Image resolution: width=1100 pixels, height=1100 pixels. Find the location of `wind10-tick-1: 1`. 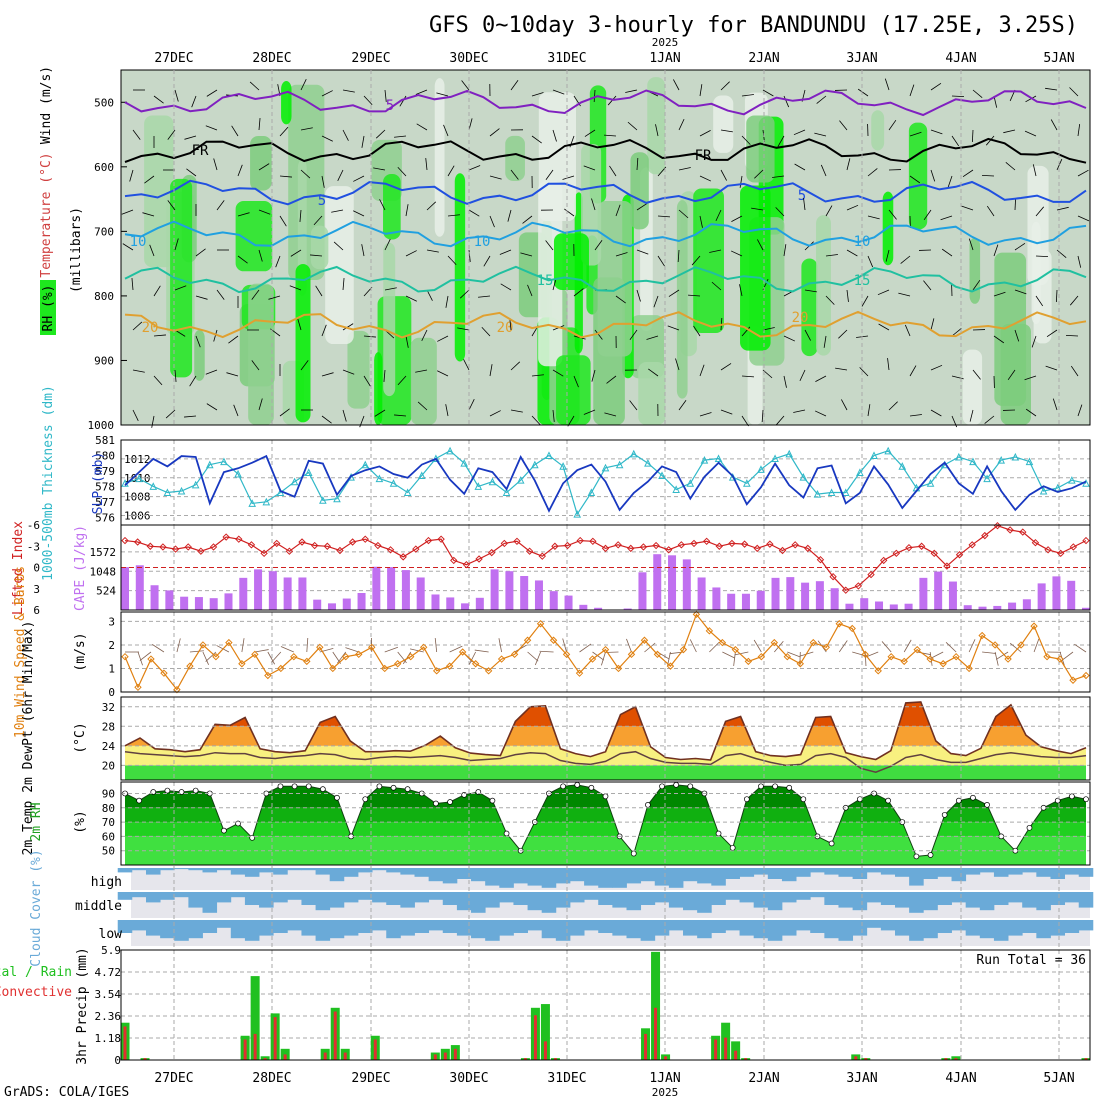

wind10-tick-1: 1 is located at coordinates (111, 668).